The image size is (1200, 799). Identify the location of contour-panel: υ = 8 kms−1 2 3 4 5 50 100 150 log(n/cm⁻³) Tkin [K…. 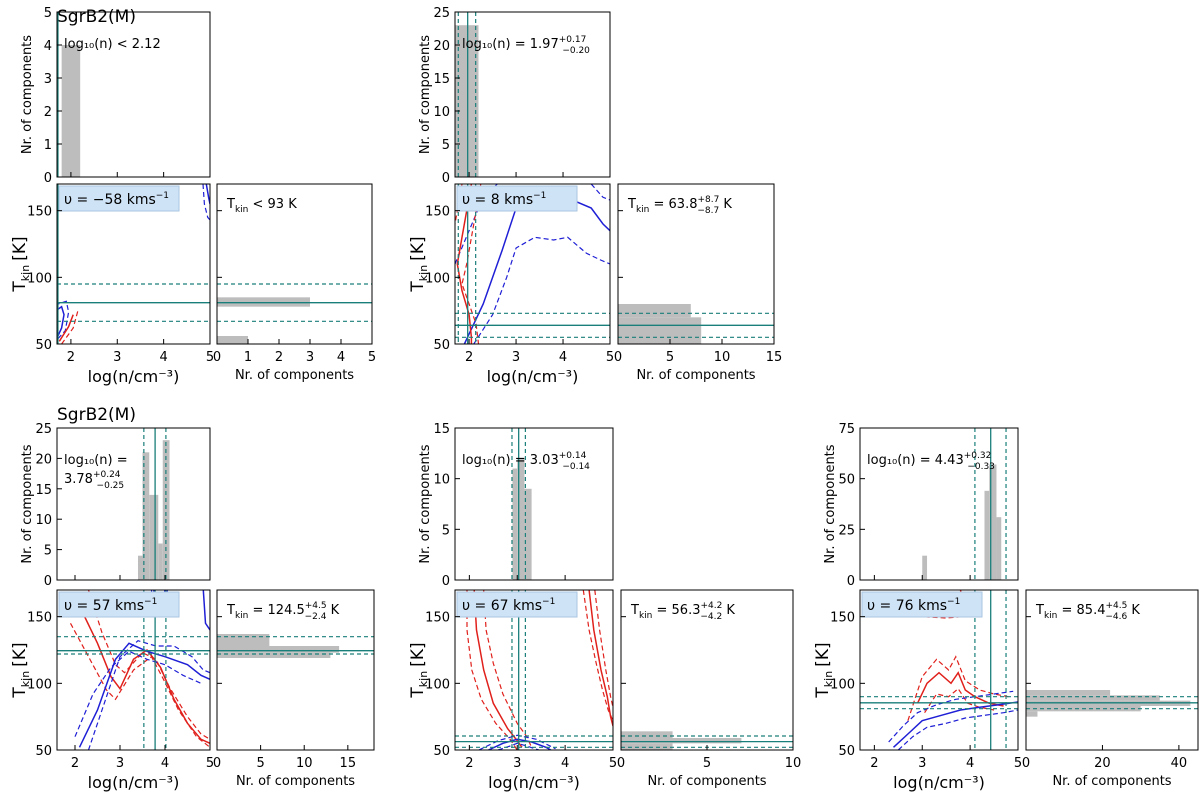
(511, 284).